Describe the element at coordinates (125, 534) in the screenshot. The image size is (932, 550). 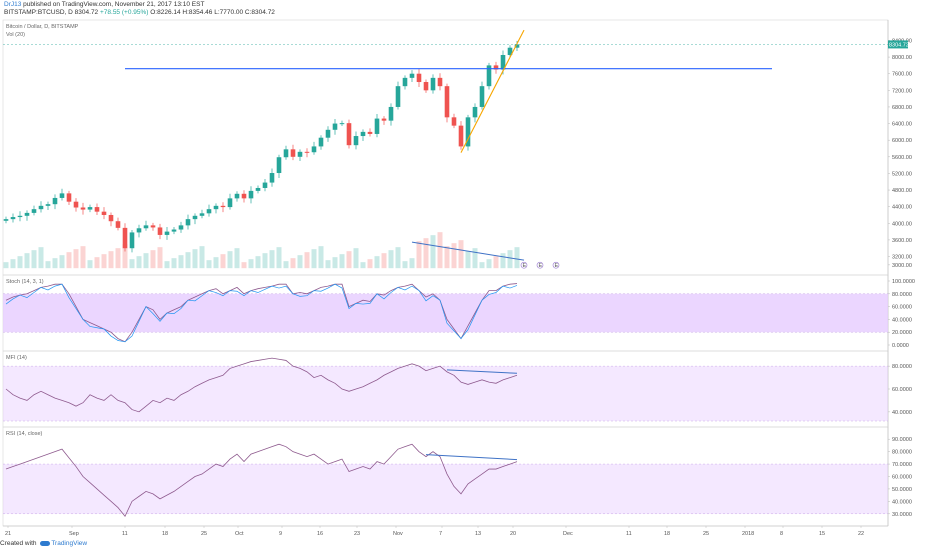
I see `x-tick-label: 11` at that location.